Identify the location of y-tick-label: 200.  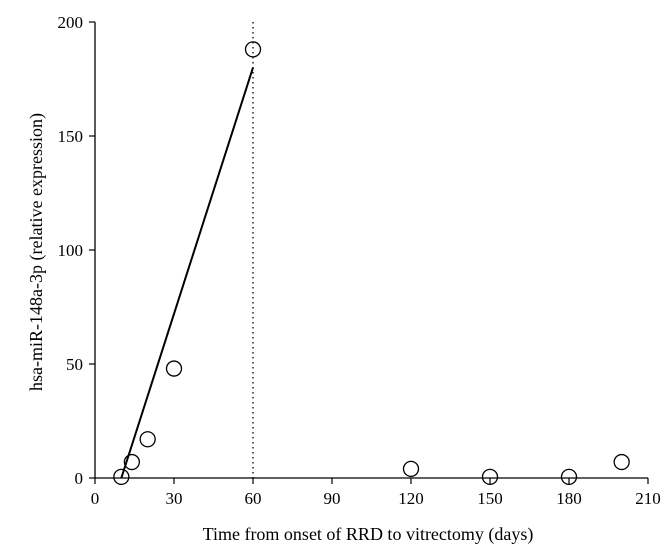
(71, 22).